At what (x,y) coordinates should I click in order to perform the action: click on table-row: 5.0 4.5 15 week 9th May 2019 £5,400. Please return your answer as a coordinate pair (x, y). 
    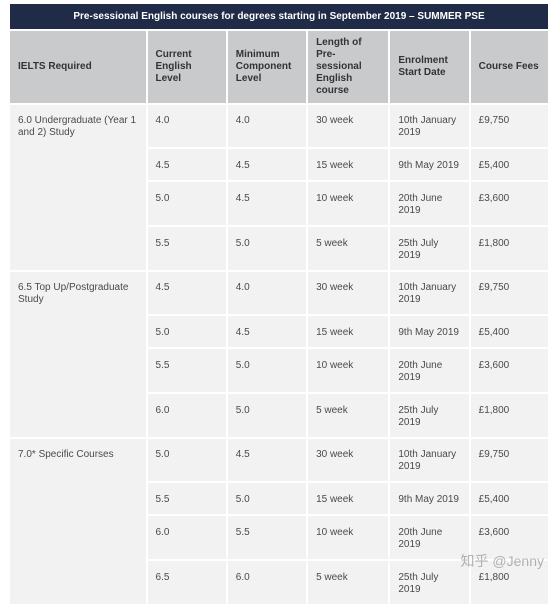
    Looking at the image, I should click on (279, 331).